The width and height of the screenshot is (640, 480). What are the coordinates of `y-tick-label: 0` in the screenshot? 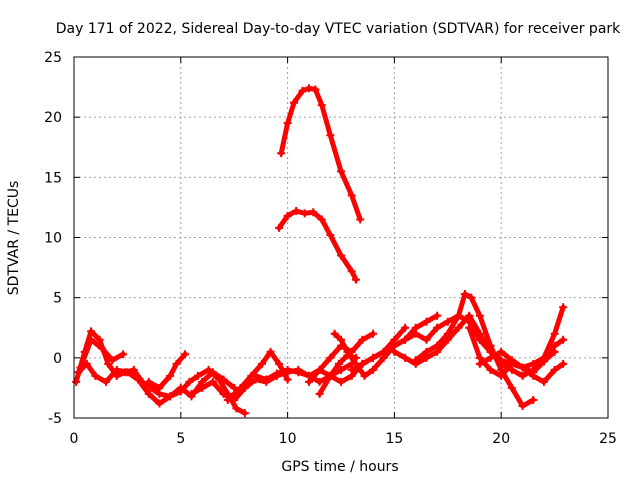 It's located at (57, 359).